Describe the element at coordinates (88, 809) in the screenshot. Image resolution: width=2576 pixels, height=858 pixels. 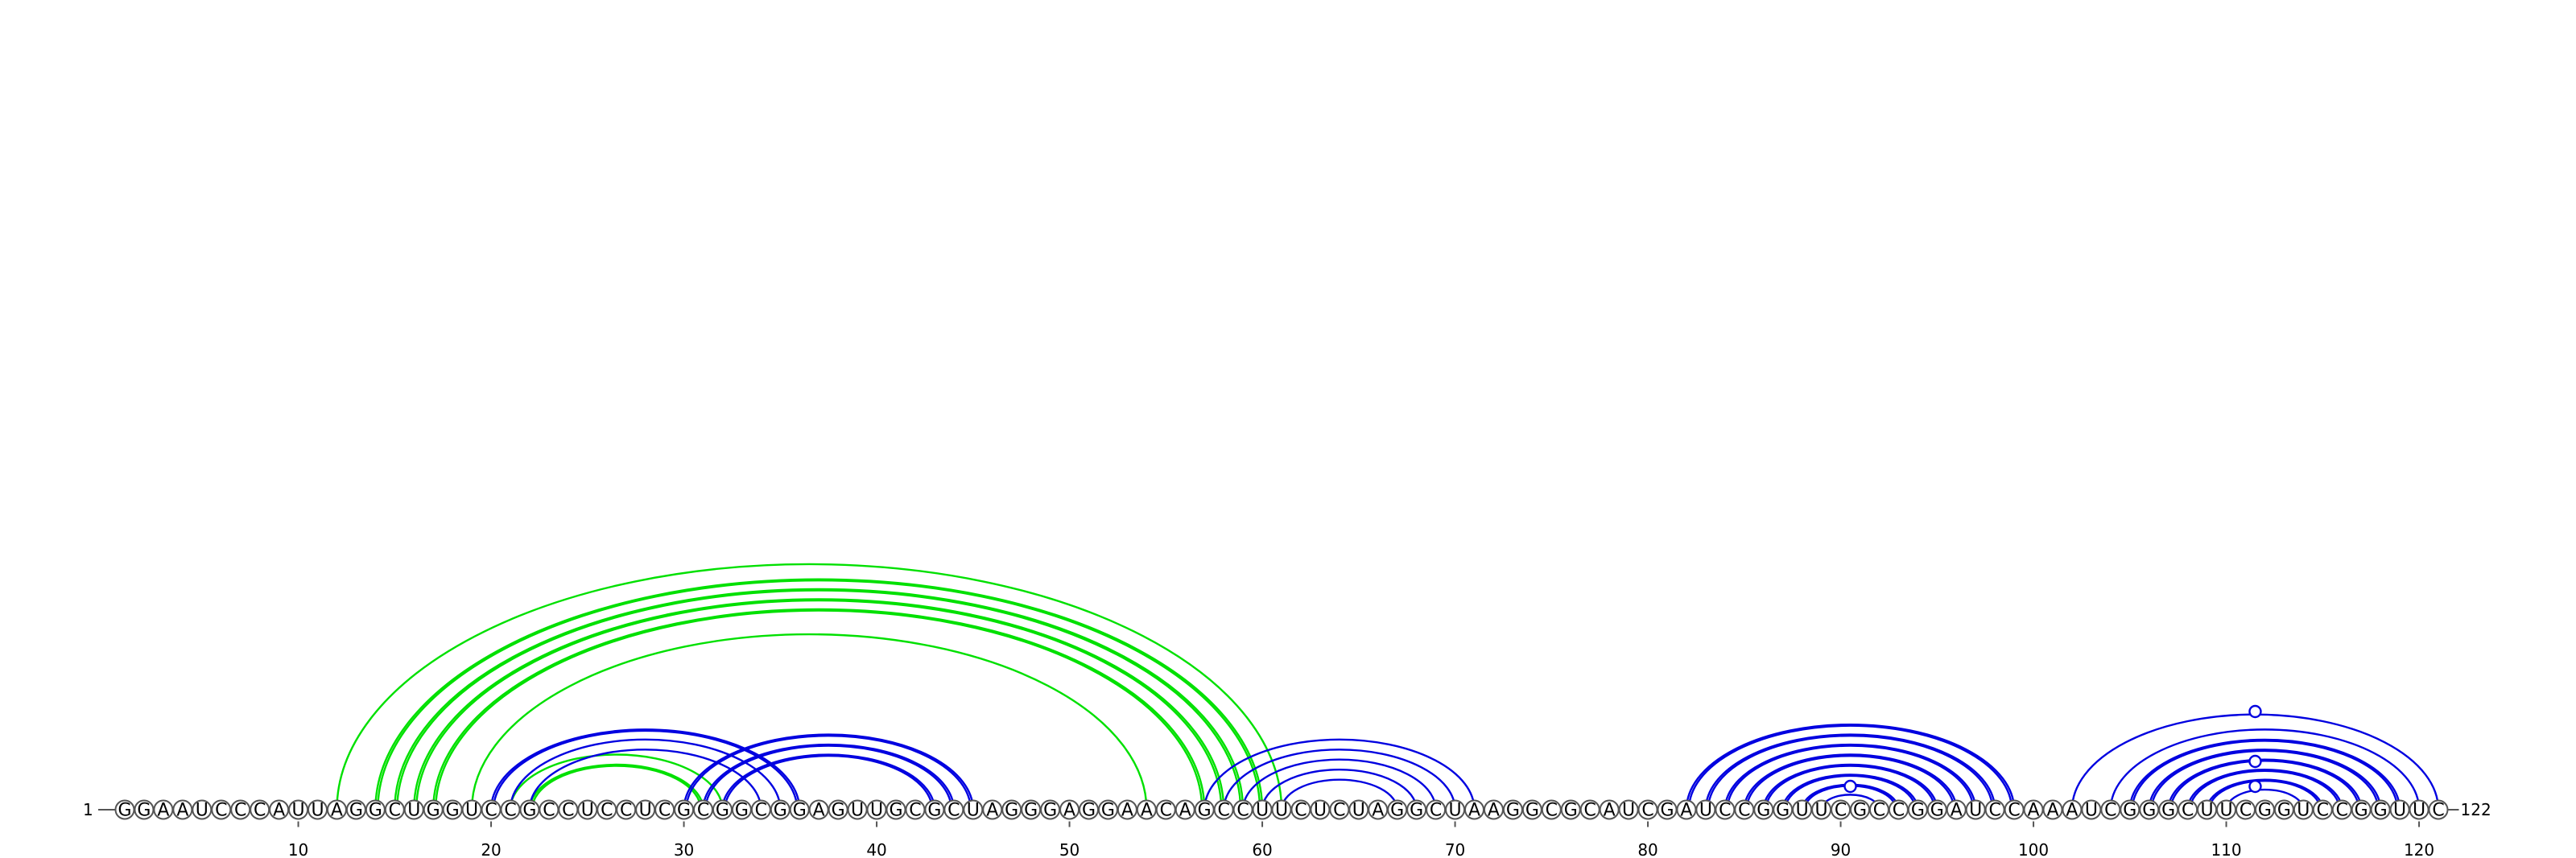
I see `start-label: 1` at that location.